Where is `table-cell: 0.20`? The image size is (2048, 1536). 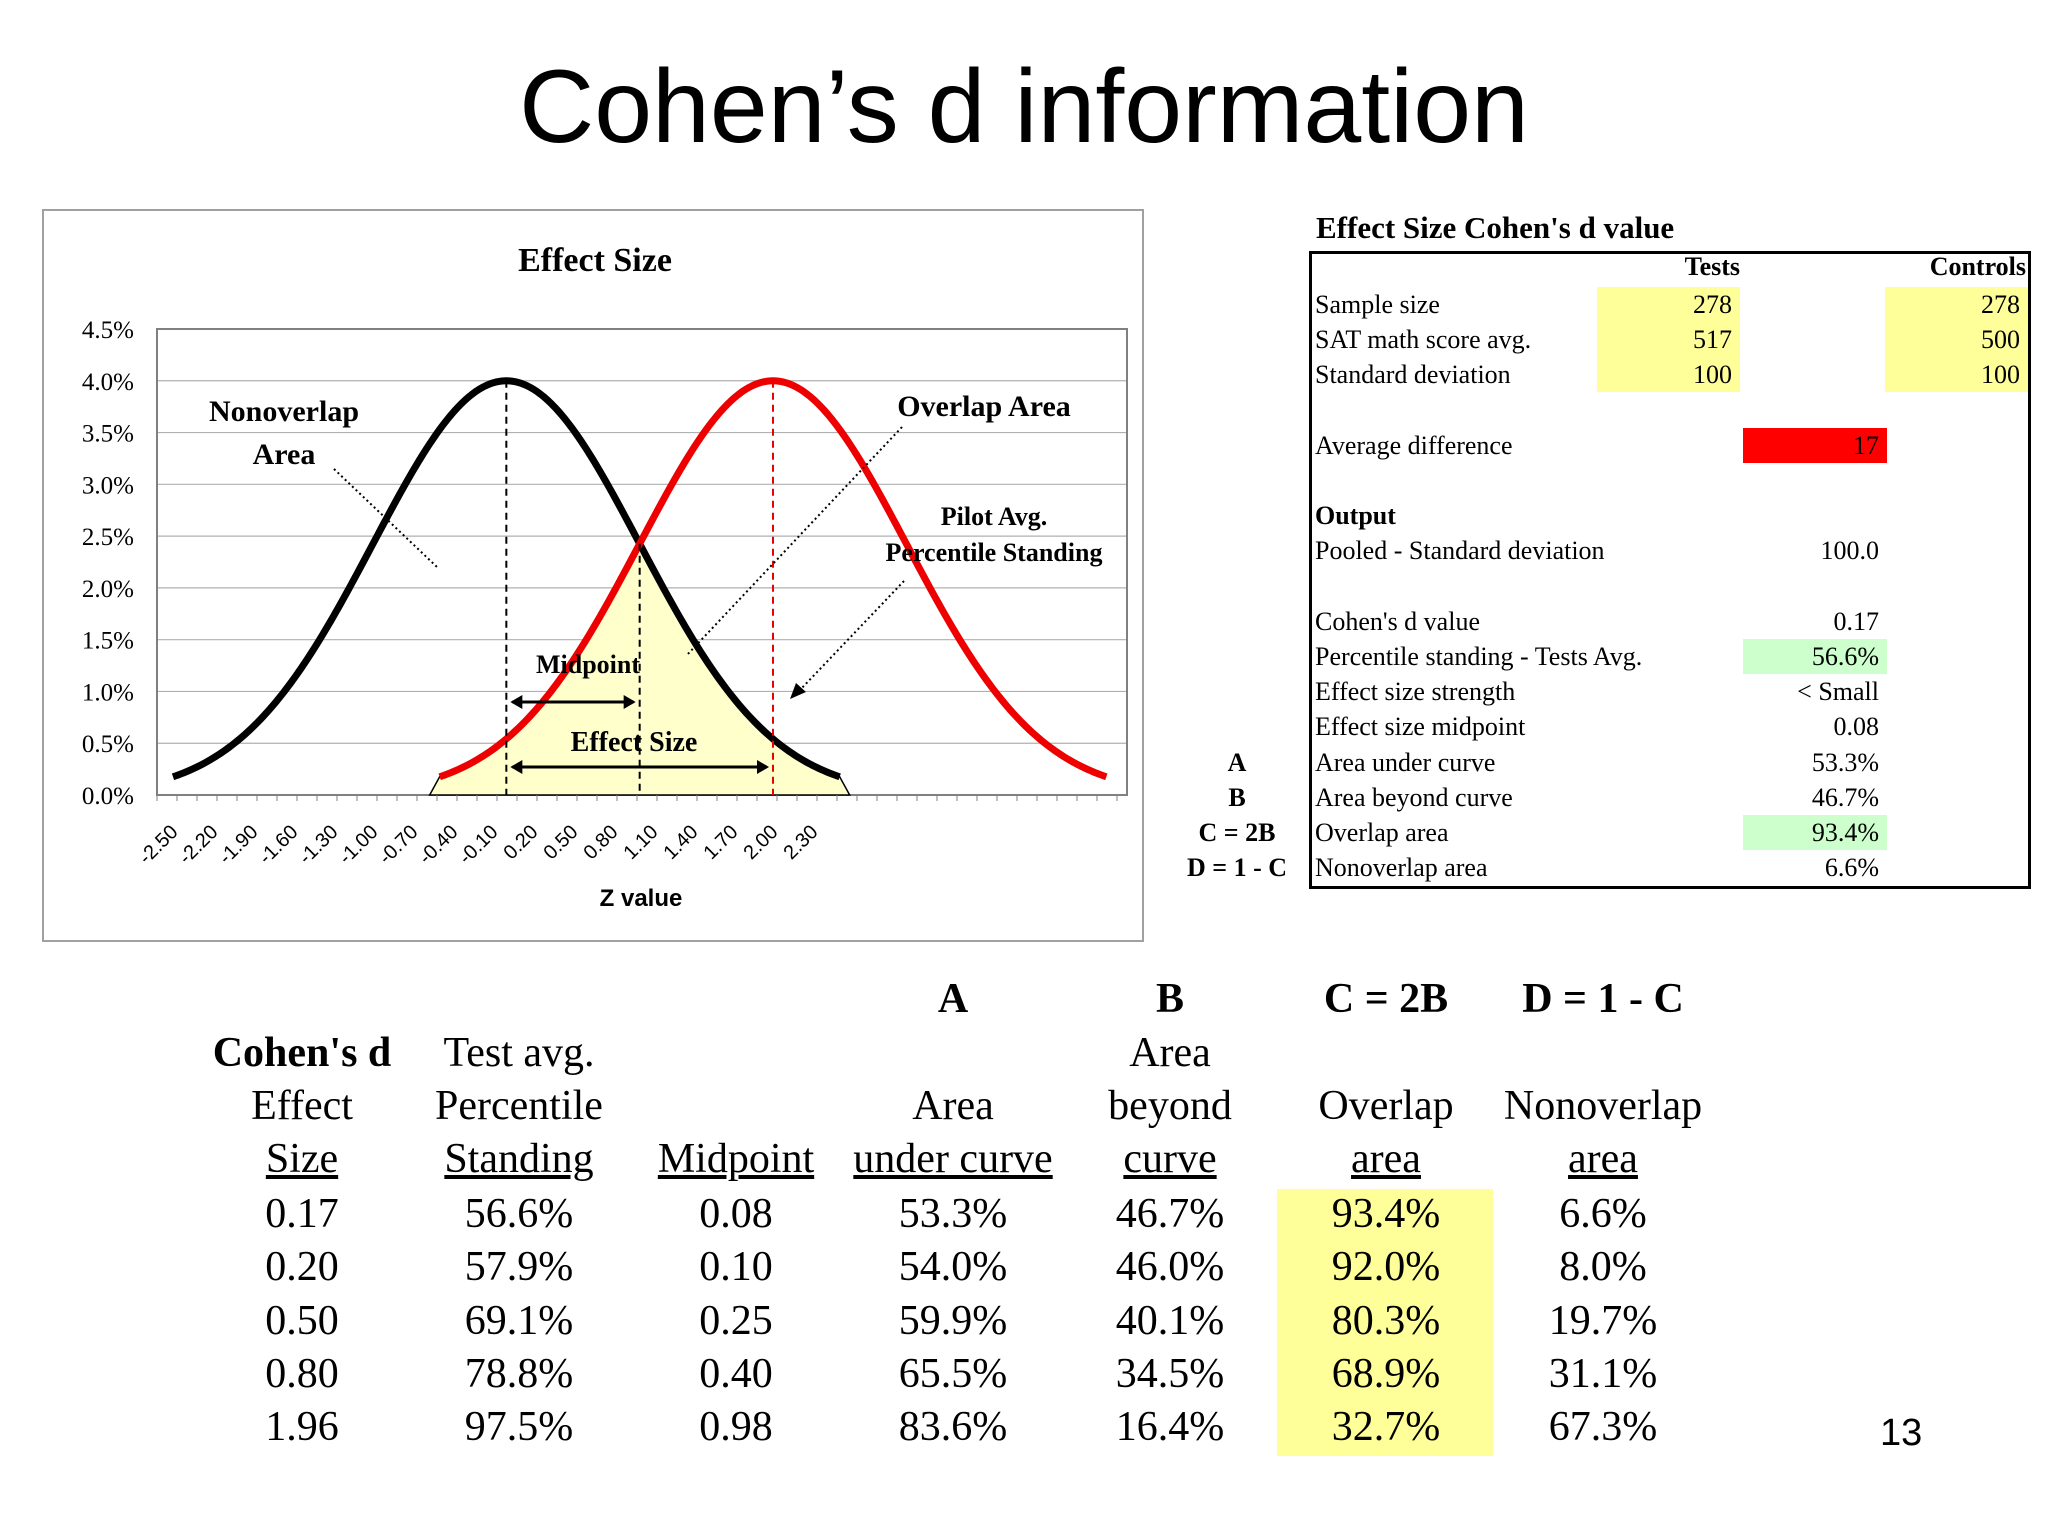
table-cell: 0.20 is located at coordinates (302, 1267).